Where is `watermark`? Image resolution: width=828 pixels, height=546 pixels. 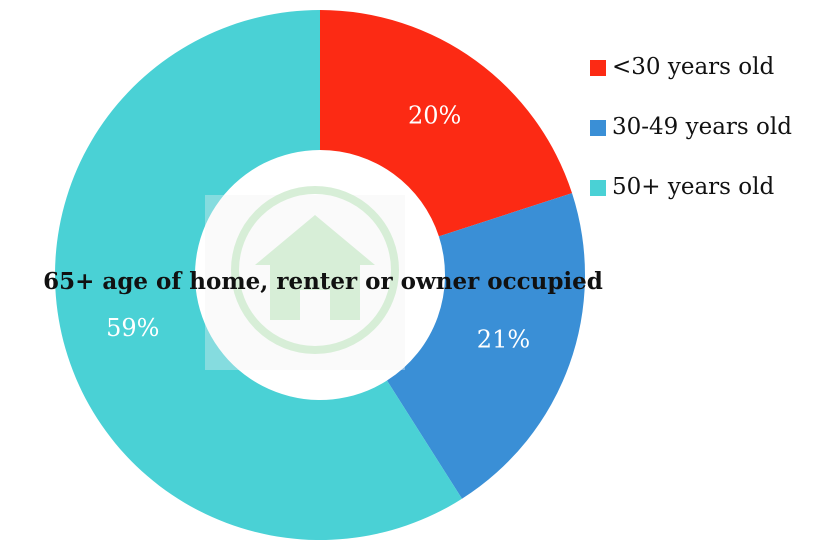 watermark is located at coordinates (305, 278).